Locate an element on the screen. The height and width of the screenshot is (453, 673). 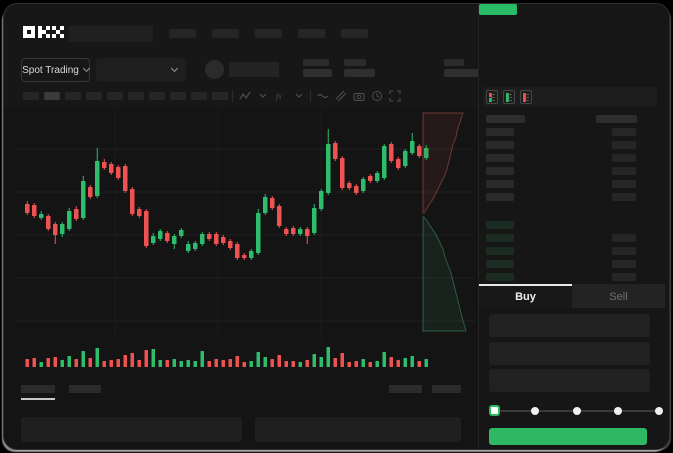
chart-tool-icons: fx is located at coordinates (316, 96).